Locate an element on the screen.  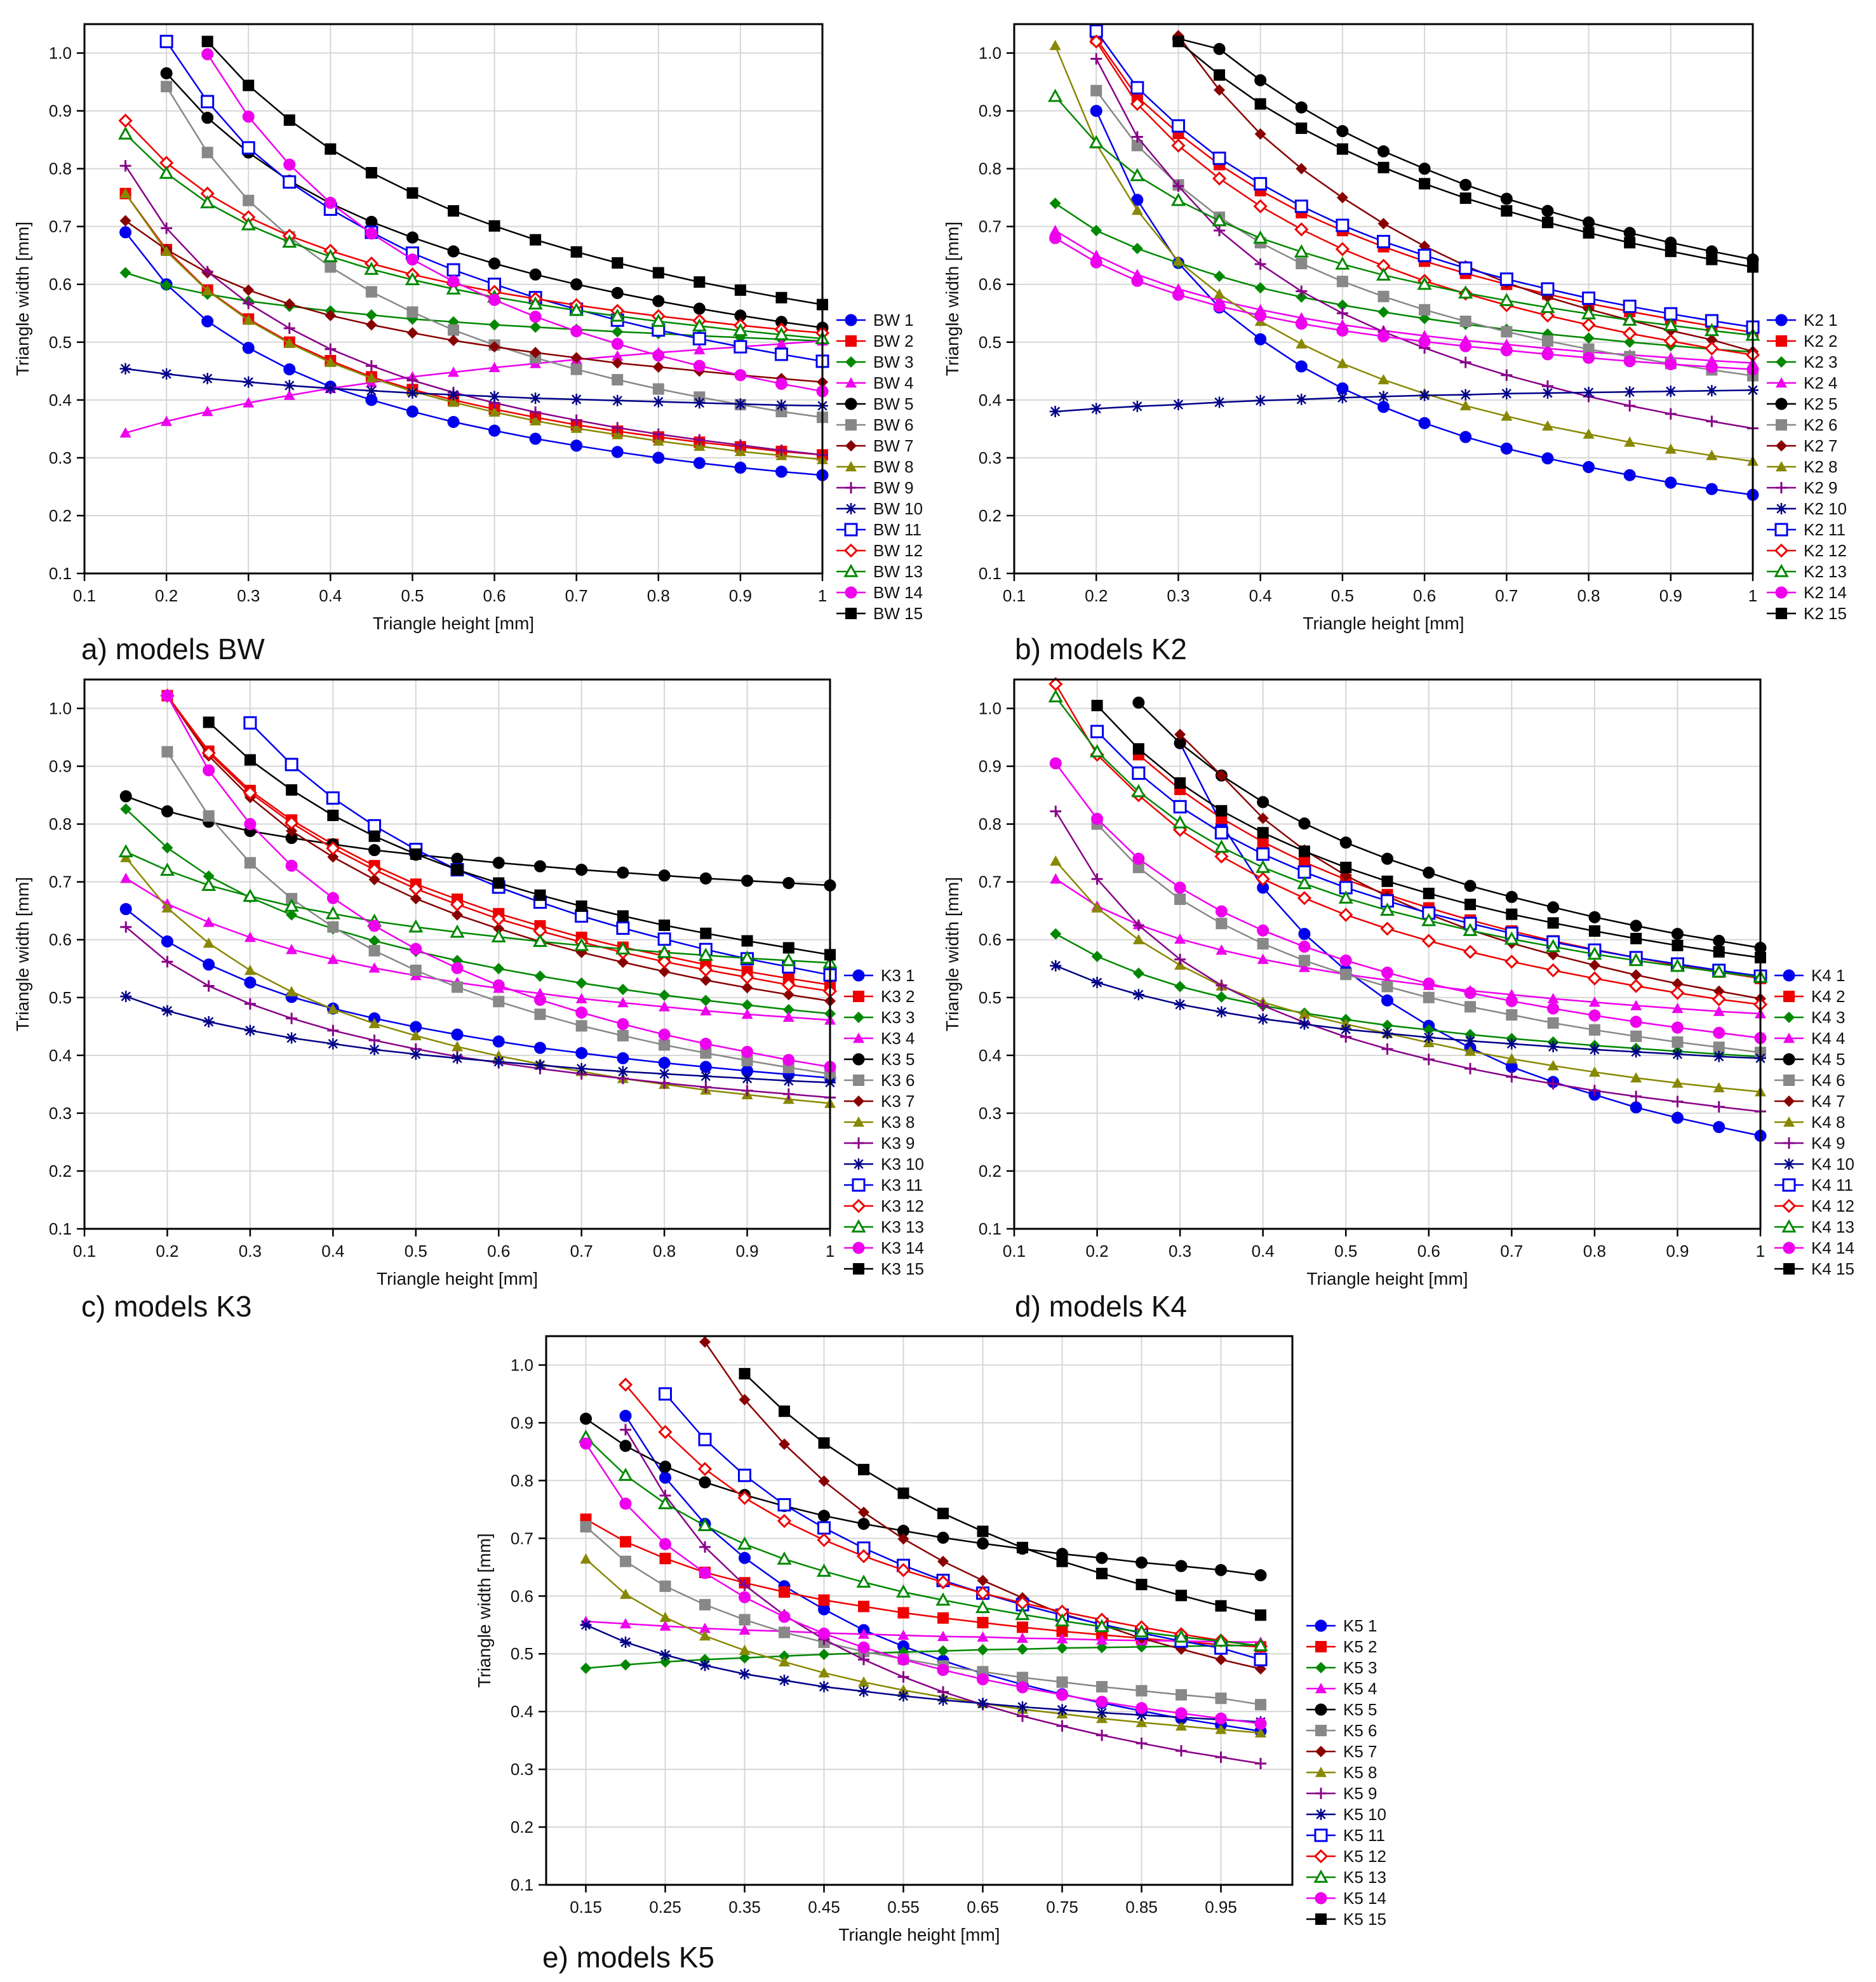
y-axis-label: Triangle width [mm] is located at coordinates (484, 1610).